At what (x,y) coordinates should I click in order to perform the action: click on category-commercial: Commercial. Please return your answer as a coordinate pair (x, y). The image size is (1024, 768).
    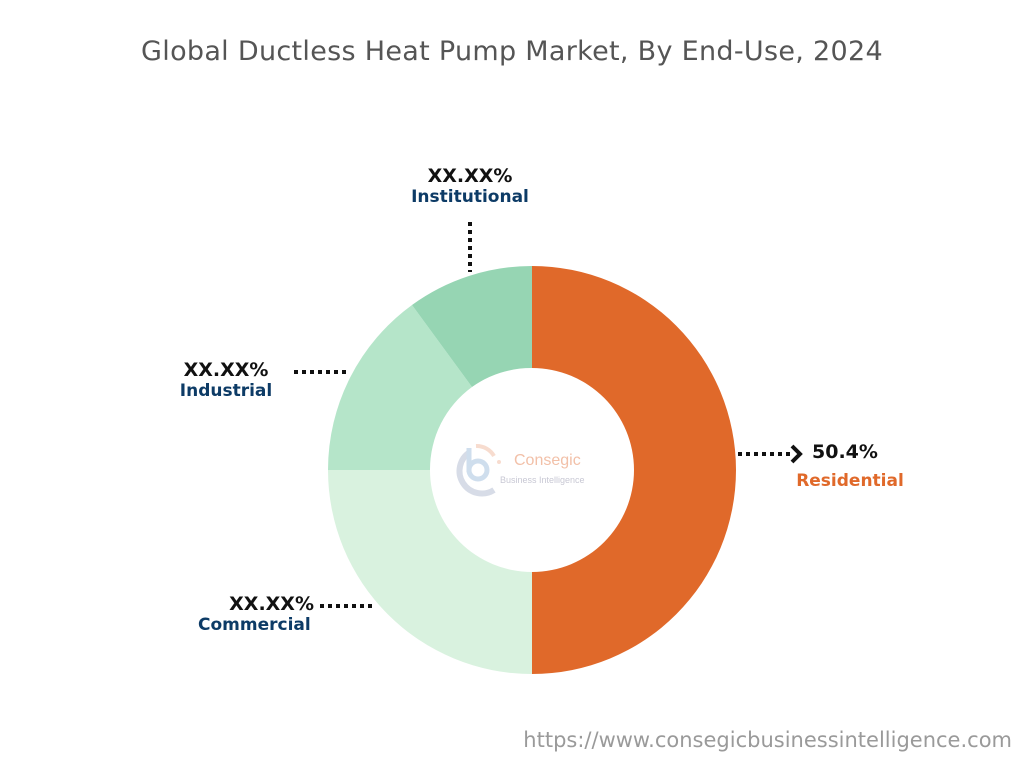
    Looking at the image, I should click on (254, 625).